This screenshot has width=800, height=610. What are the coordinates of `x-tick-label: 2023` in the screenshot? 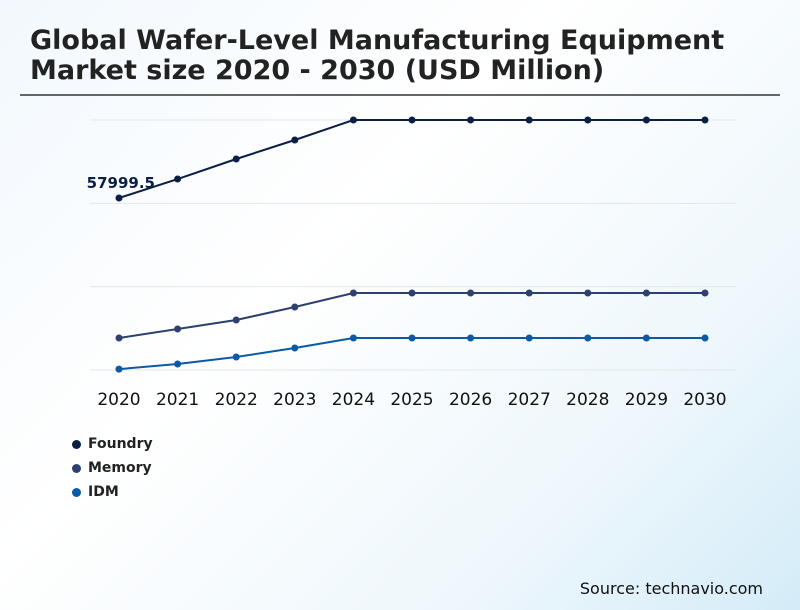 It's located at (294, 400).